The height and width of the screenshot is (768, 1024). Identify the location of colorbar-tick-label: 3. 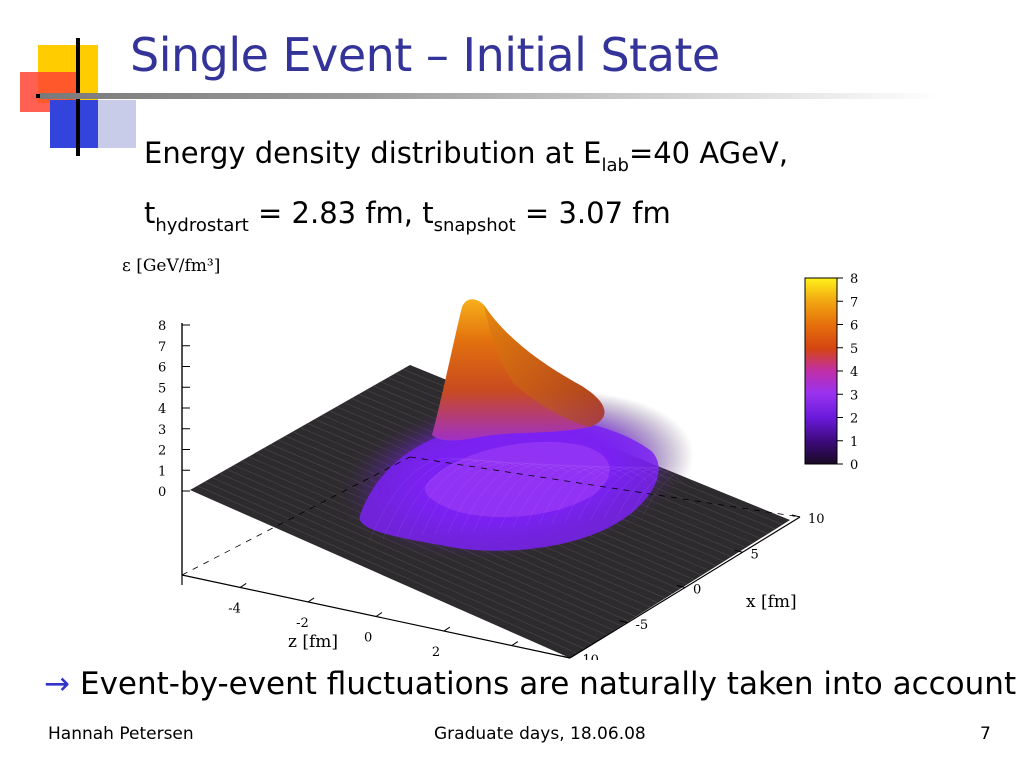
(854, 395).